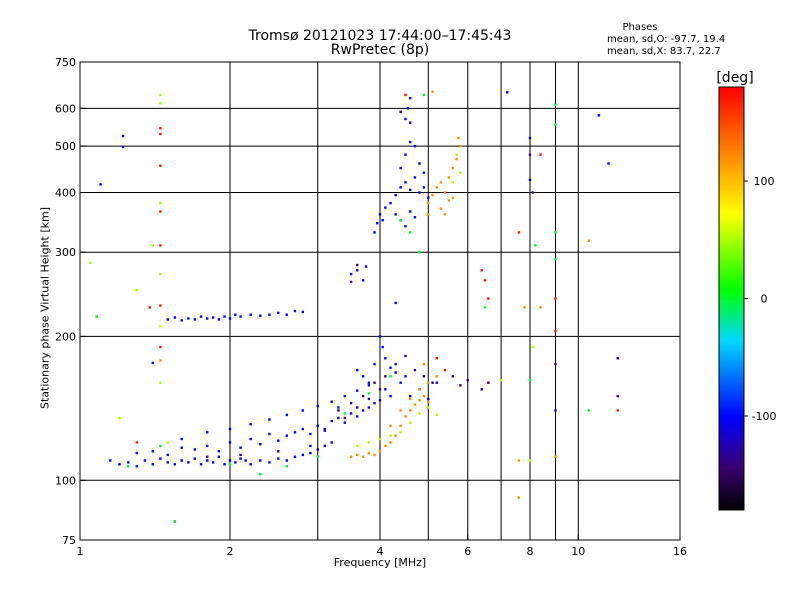  I want to click on x-axis-ticks: 1 2 4 6 8 10 16, so click(382, 546).